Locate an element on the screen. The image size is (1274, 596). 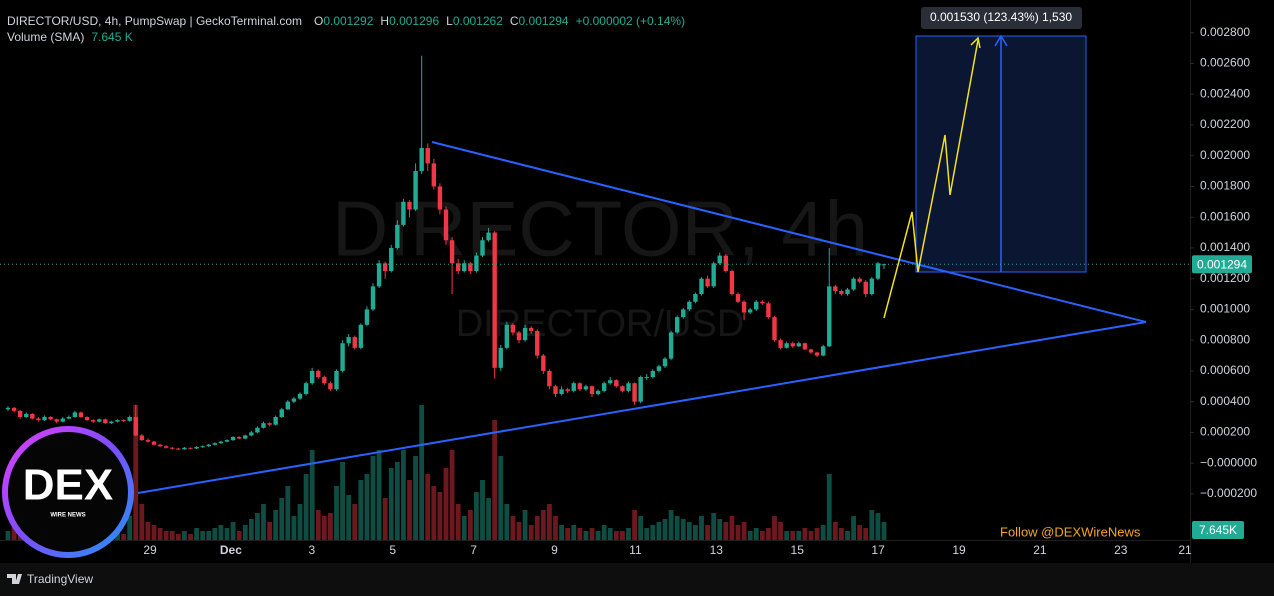
watermark: DIRECTOR, 4h is located at coordinates (600, 229).